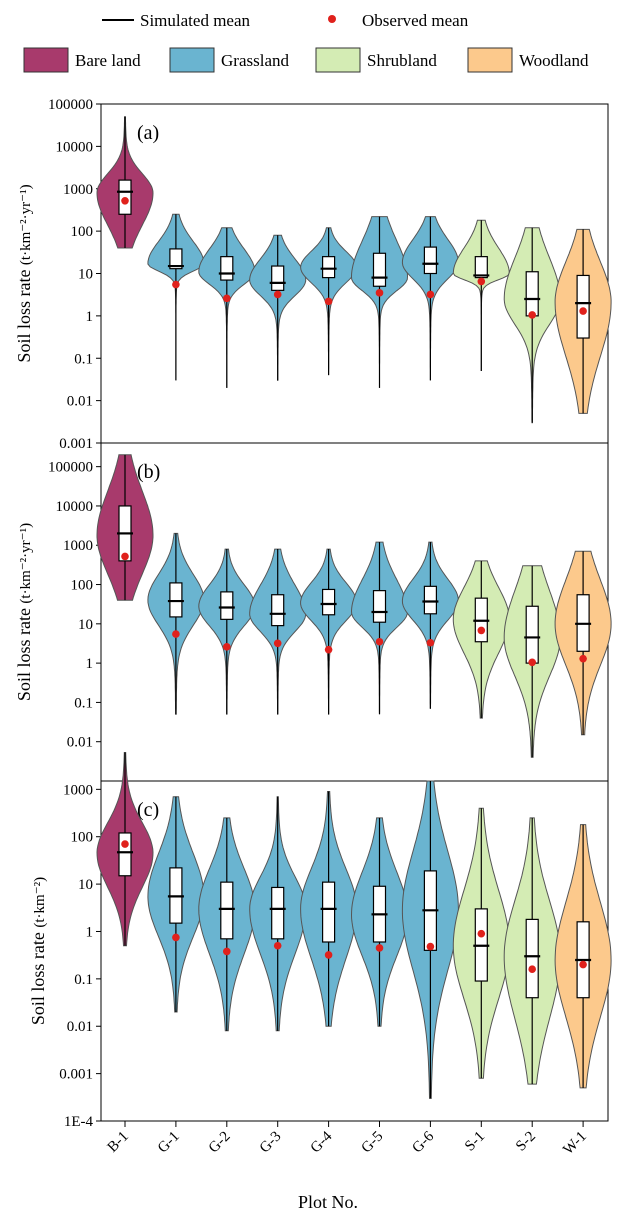  I want to click on legend-observed-mean-marker, so click(332, 19).